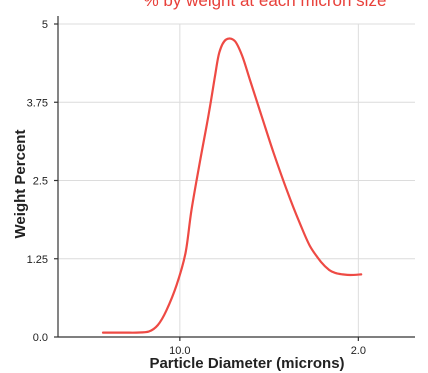 Image resolution: width=428 pixels, height=373 pixels. I want to click on y-tick-label: 0.0, so click(40, 338).